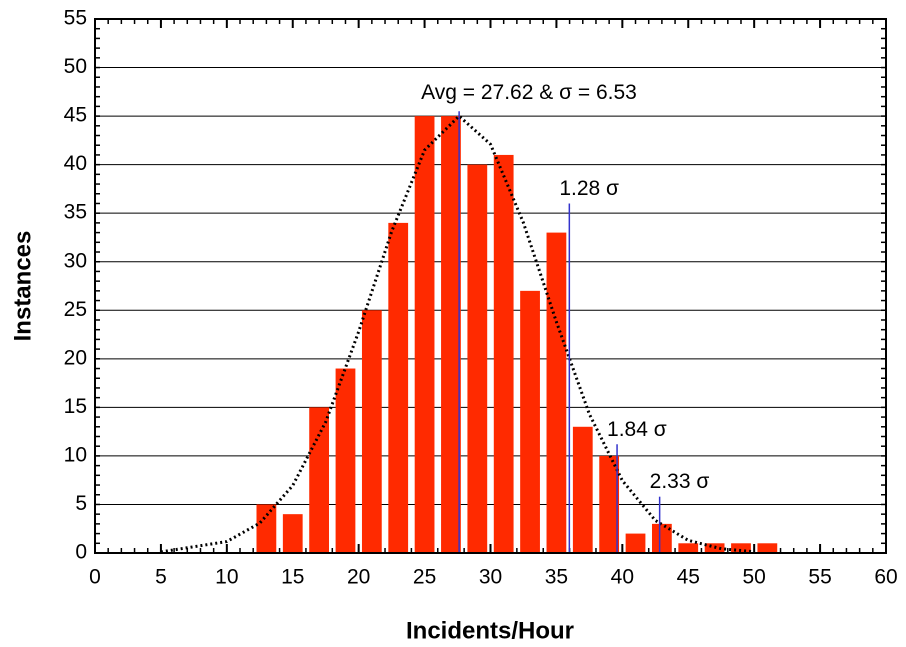 This screenshot has width=906, height=647. I want to click on y-tick-label: 25, so click(75, 309).